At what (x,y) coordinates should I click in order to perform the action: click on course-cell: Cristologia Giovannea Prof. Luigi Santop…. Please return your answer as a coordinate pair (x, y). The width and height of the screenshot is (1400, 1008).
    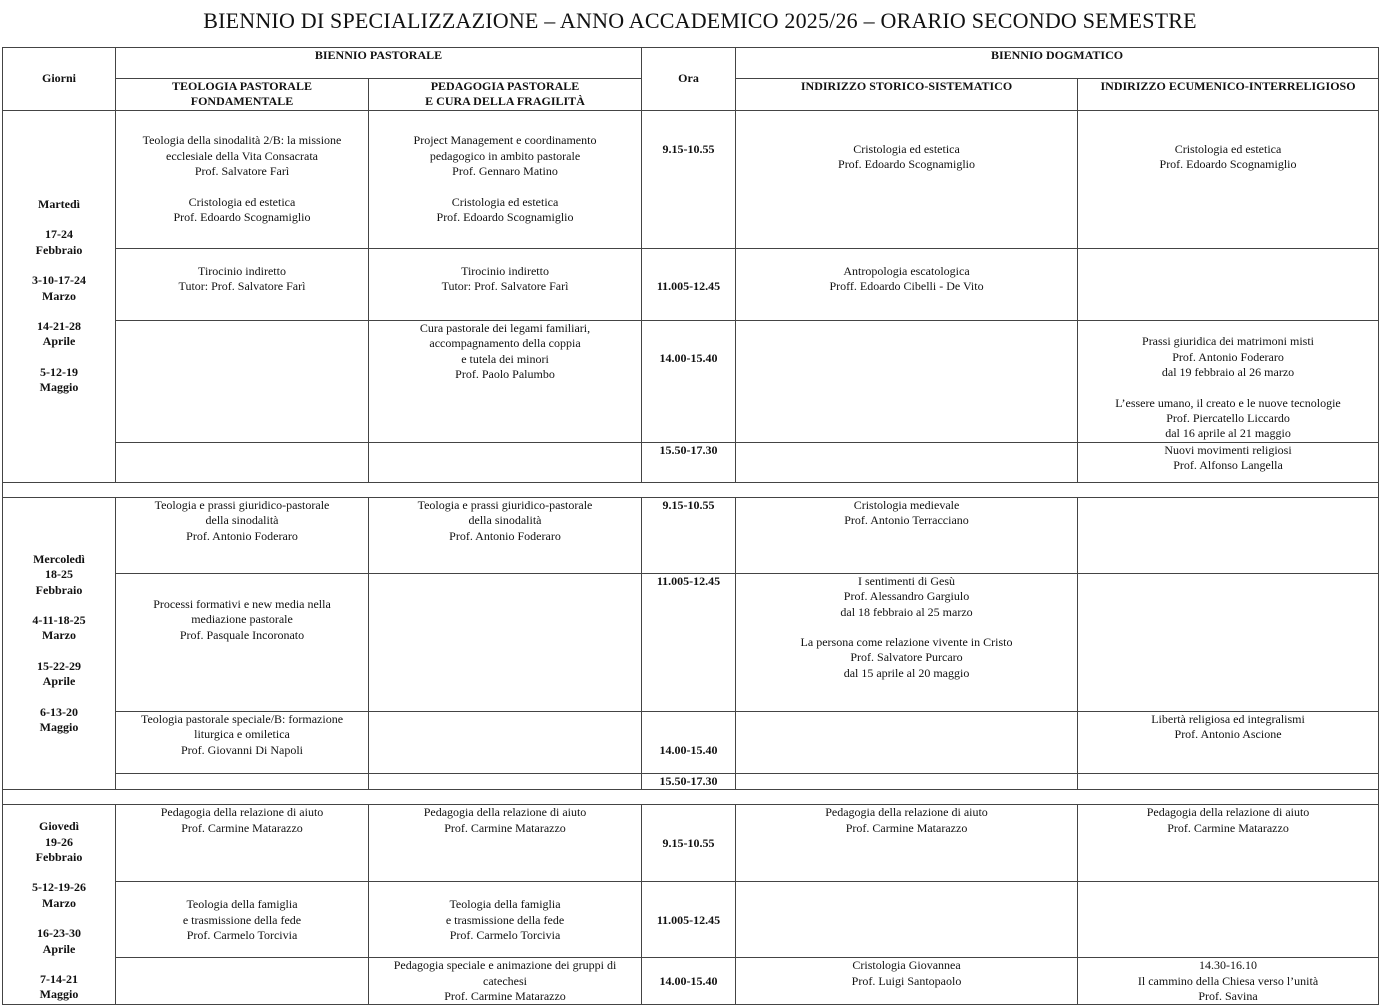
    Looking at the image, I should click on (907, 981).